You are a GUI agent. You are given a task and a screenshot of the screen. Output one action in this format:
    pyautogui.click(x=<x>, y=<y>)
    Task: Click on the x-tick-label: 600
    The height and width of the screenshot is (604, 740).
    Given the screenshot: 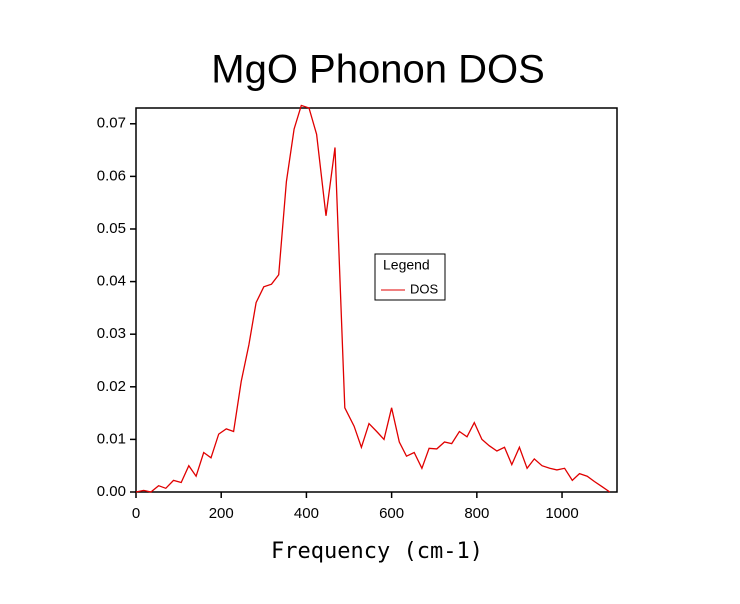 What is the action you would take?
    pyautogui.click(x=391, y=513)
    